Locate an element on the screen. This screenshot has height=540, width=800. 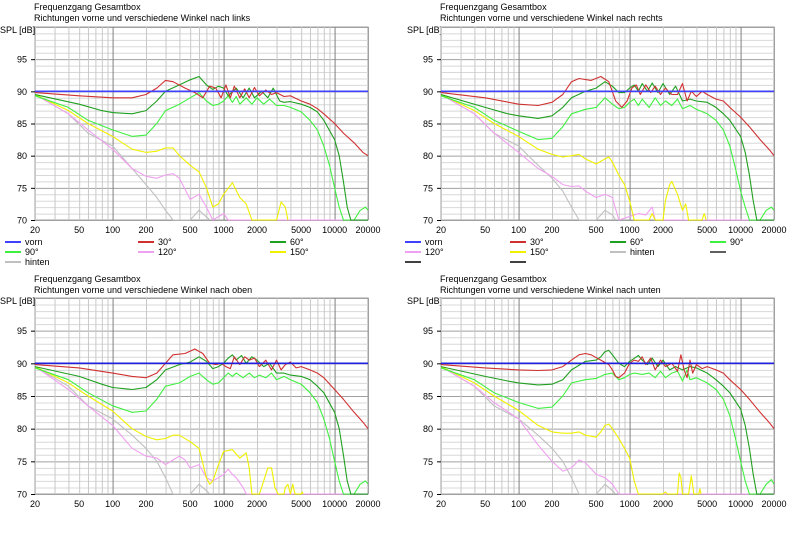
legend-label: 60° is located at coordinates (637, 242).